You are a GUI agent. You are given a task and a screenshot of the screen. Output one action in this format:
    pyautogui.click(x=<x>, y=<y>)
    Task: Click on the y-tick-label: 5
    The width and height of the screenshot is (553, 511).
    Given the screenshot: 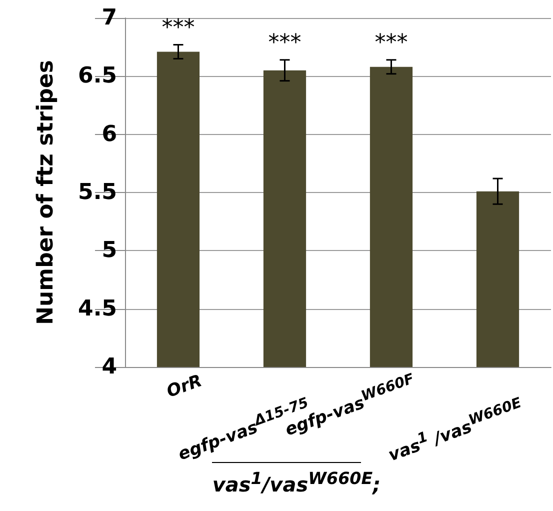 What is the action you would take?
    pyautogui.click(x=109, y=251)
    